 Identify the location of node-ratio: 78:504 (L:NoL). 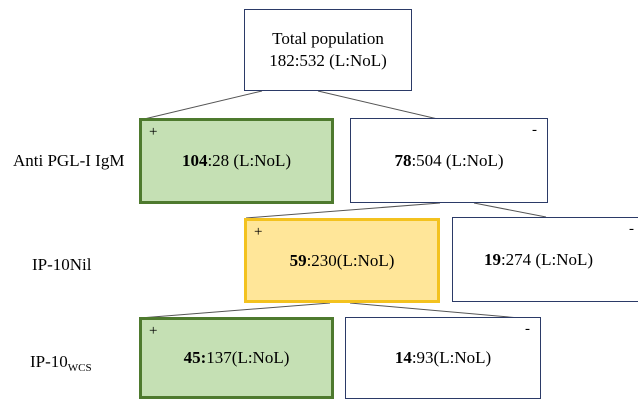
(449, 160).